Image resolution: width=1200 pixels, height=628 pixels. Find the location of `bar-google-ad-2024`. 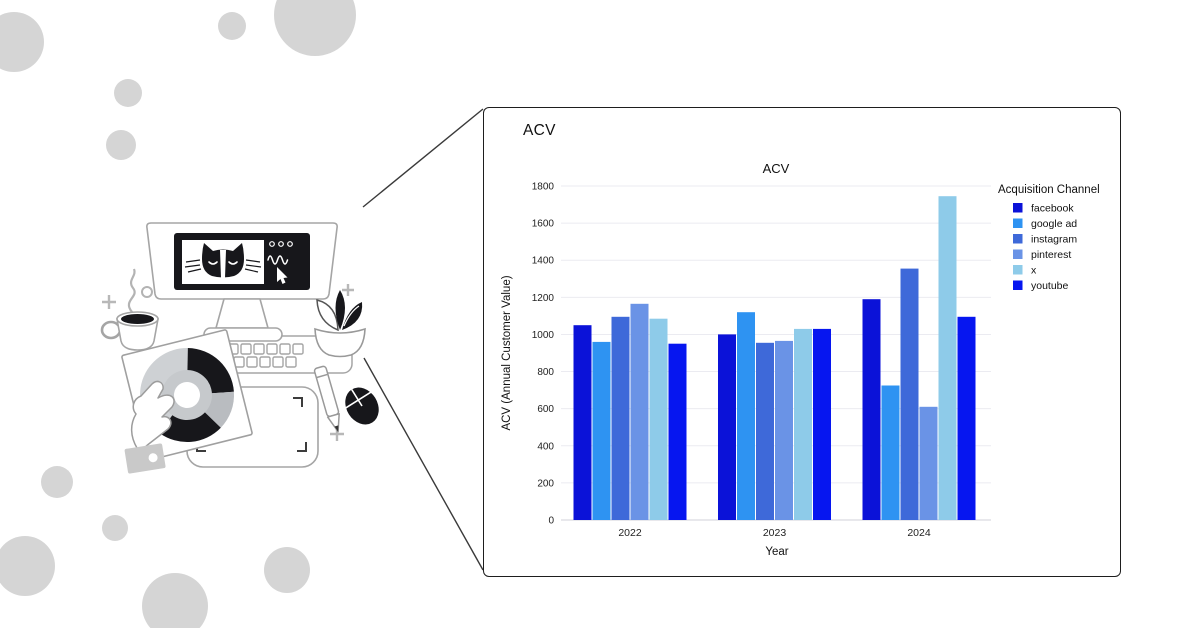

bar-google-ad-2024 is located at coordinates (890, 452).